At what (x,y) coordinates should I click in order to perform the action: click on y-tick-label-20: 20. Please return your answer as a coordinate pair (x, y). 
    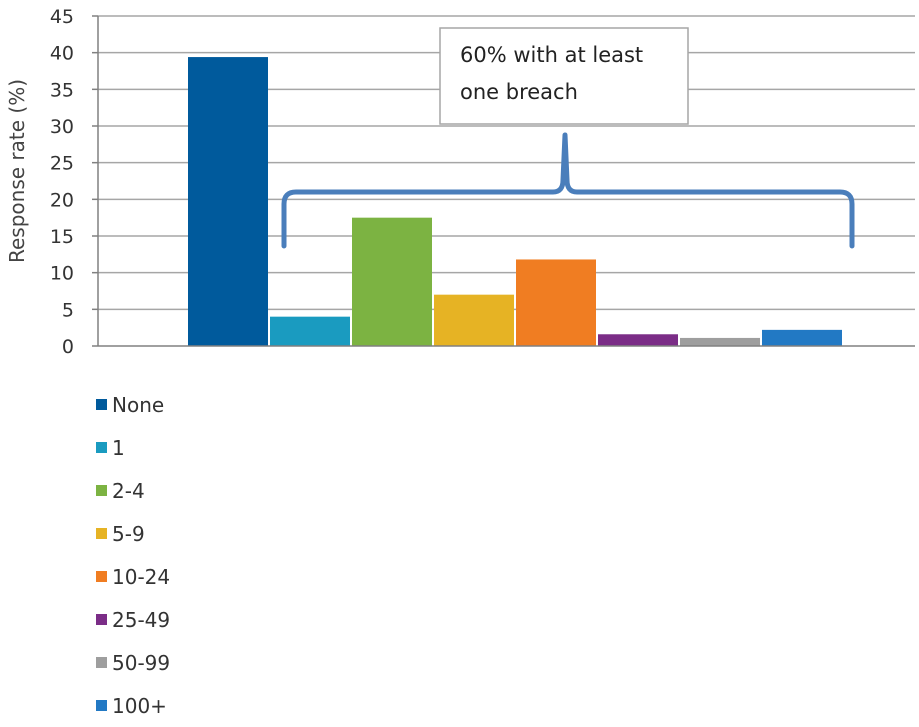
    Looking at the image, I should click on (62, 200).